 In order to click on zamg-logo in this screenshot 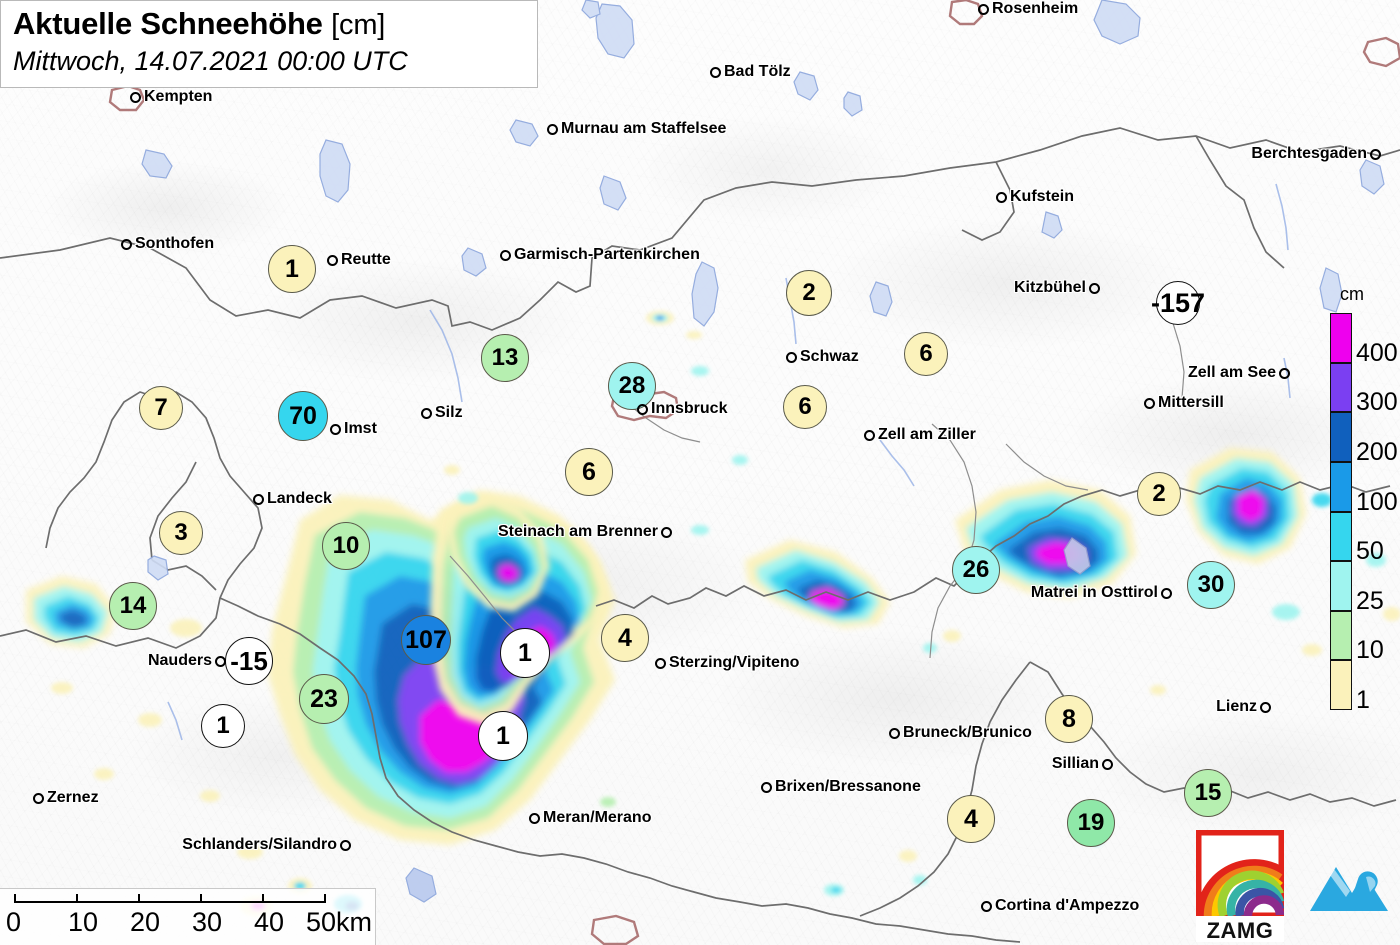, I will do `click(1240, 885)`.